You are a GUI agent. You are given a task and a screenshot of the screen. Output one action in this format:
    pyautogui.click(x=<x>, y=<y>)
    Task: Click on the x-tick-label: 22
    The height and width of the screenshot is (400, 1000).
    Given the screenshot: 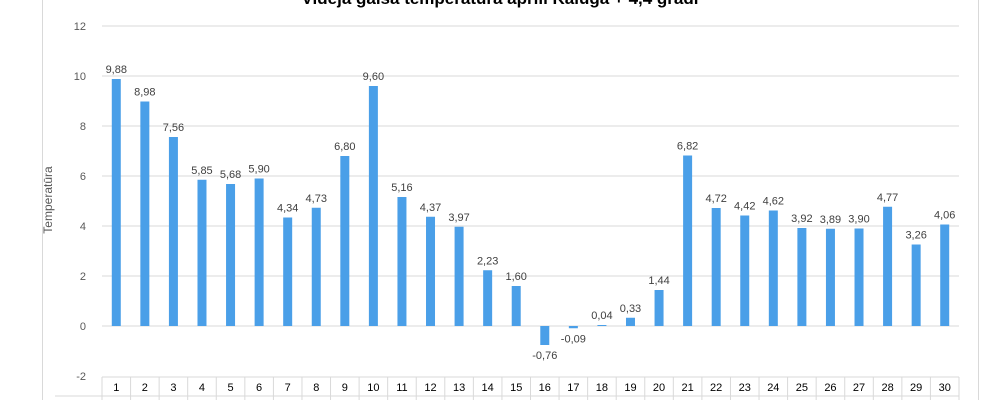 What is the action you would take?
    pyautogui.click(x=716, y=388)
    